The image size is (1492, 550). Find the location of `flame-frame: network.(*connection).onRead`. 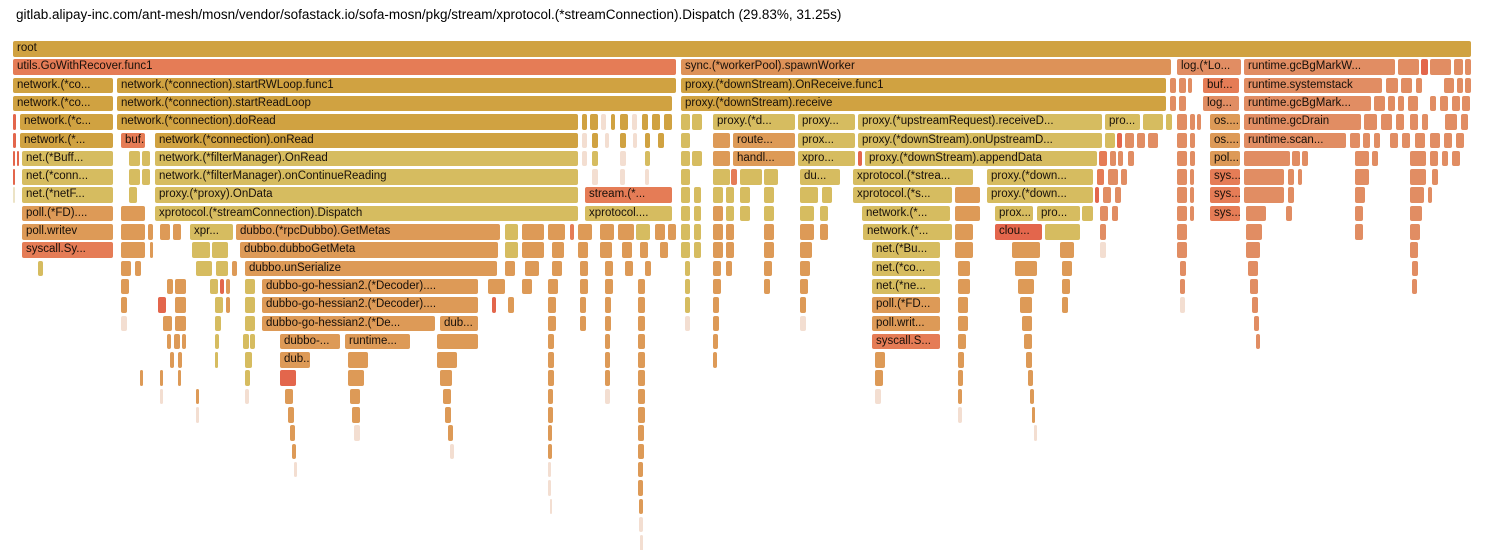

flame-frame: network.(*connection).onRead is located at coordinates (366, 140).